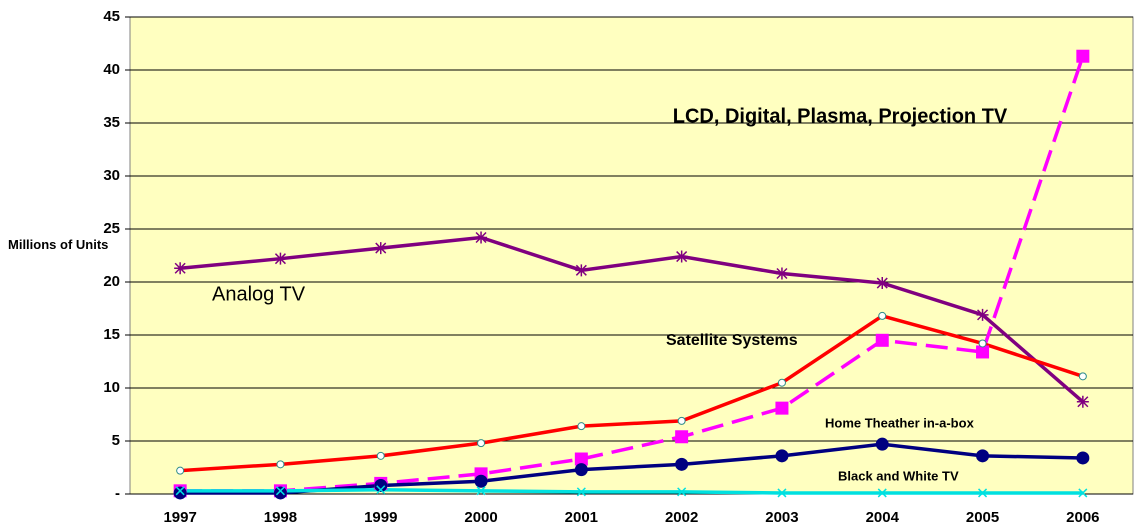 The image size is (1137, 531). I want to click on y-tick-label: 40, so click(111, 69).